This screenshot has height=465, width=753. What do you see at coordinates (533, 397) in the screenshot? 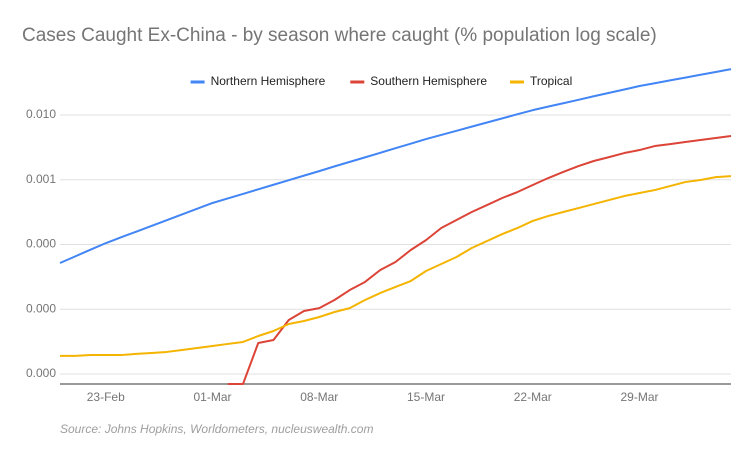
I see `x-tick-label: 22-Mar` at bounding box center [533, 397].